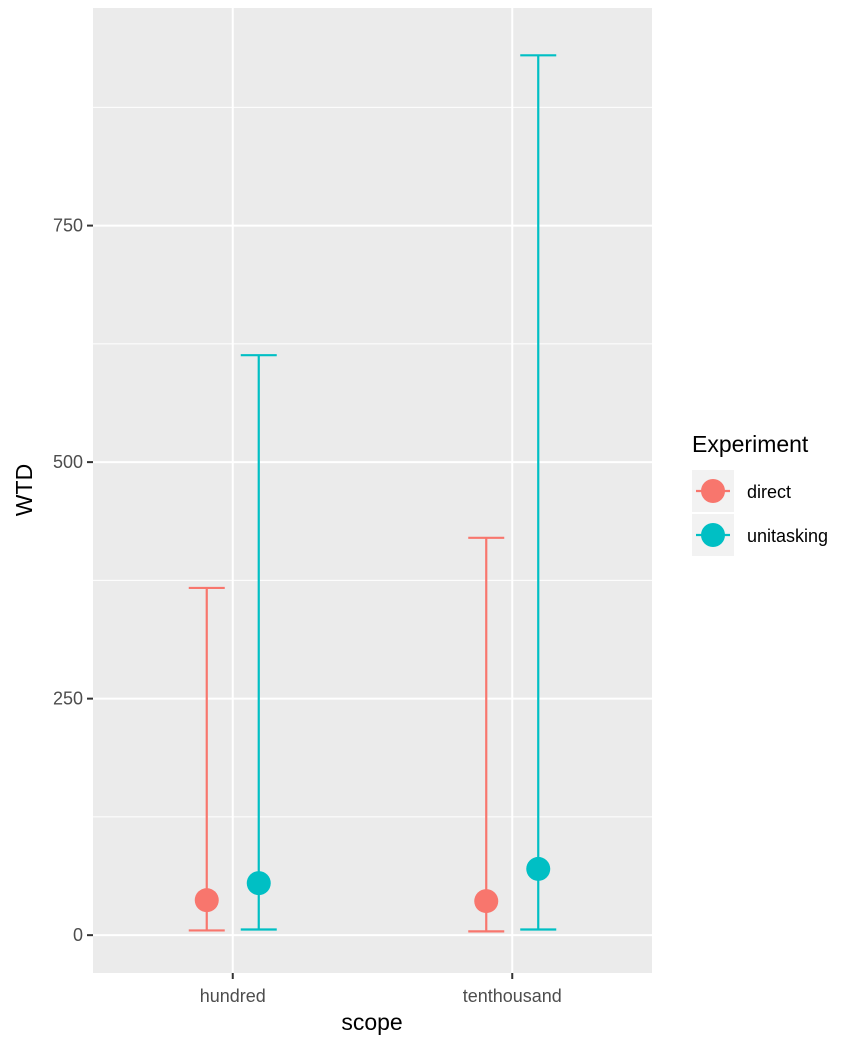 The image size is (846, 1038). Describe the element at coordinates (68, 462) in the screenshot. I see `y-tick-label: 500` at that location.